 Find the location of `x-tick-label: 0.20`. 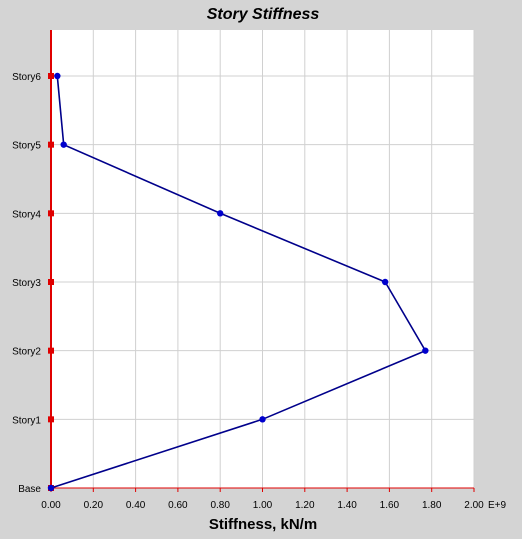

x-tick-label: 0.20 is located at coordinates (94, 505).